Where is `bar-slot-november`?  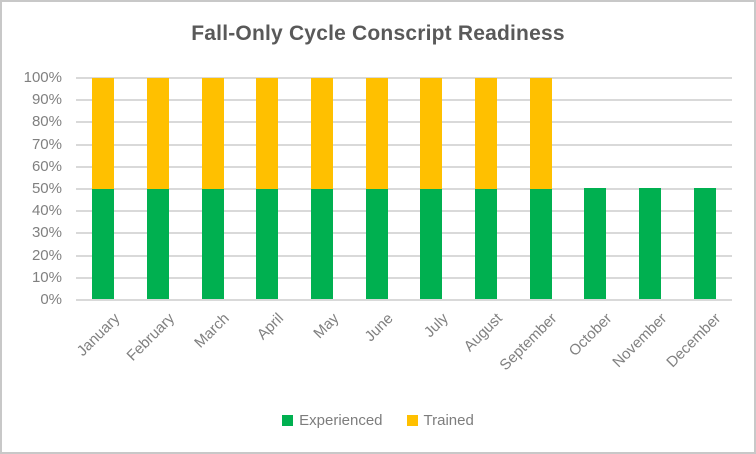 bar-slot-november is located at coordinates (650, 188).